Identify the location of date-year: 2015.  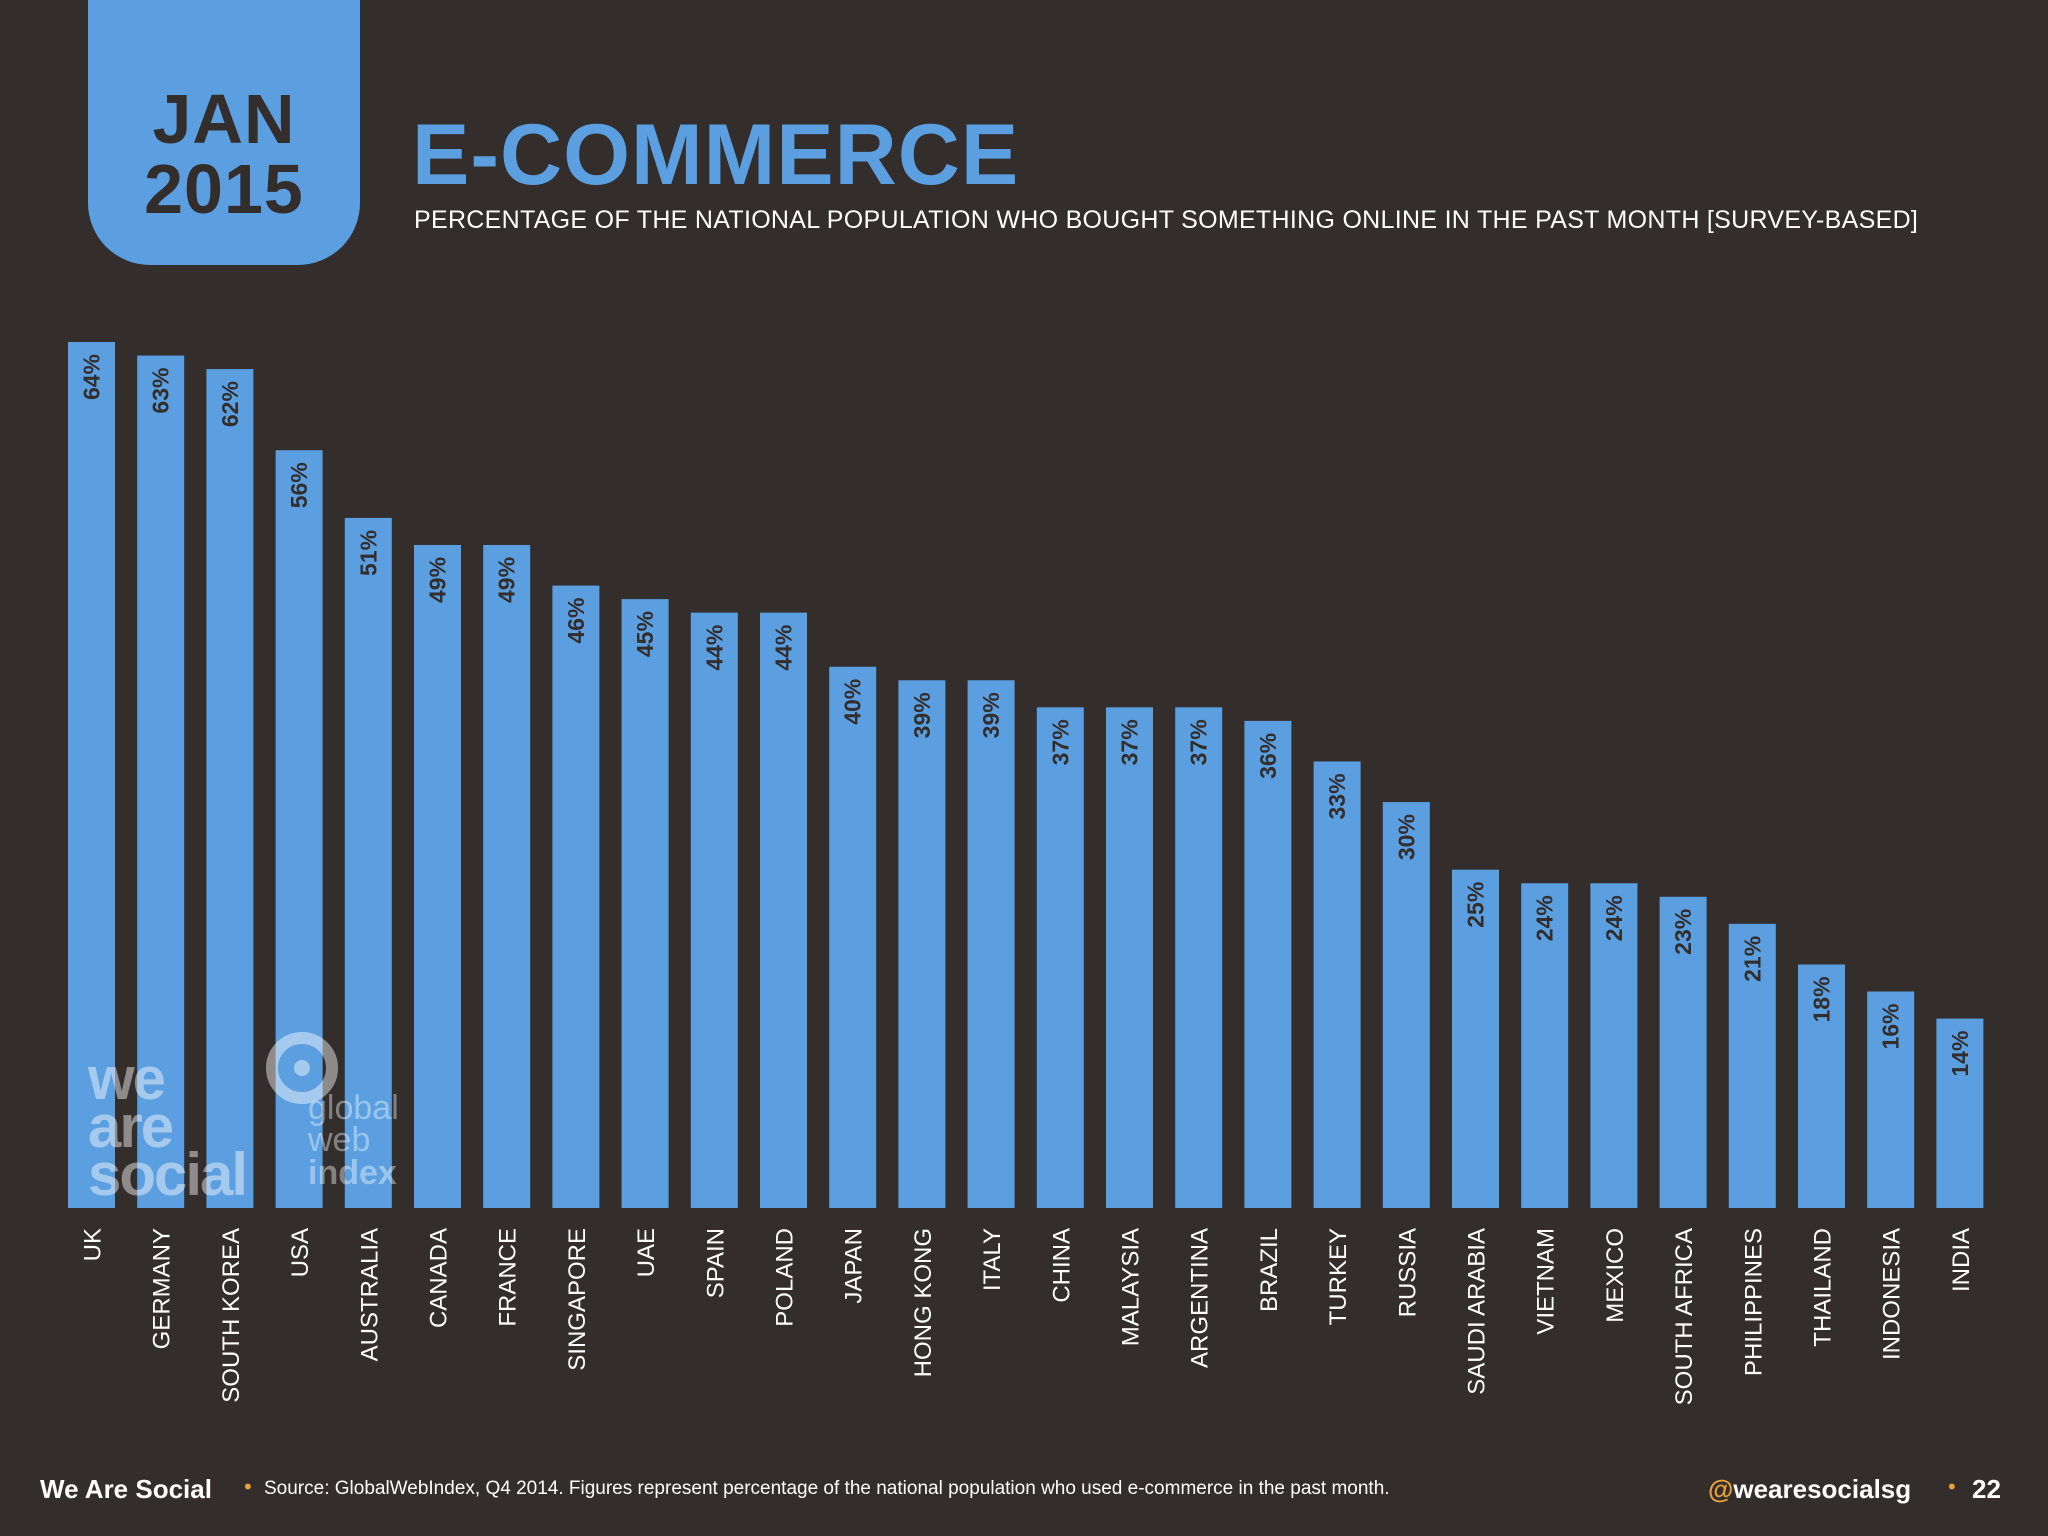
(224, 189).